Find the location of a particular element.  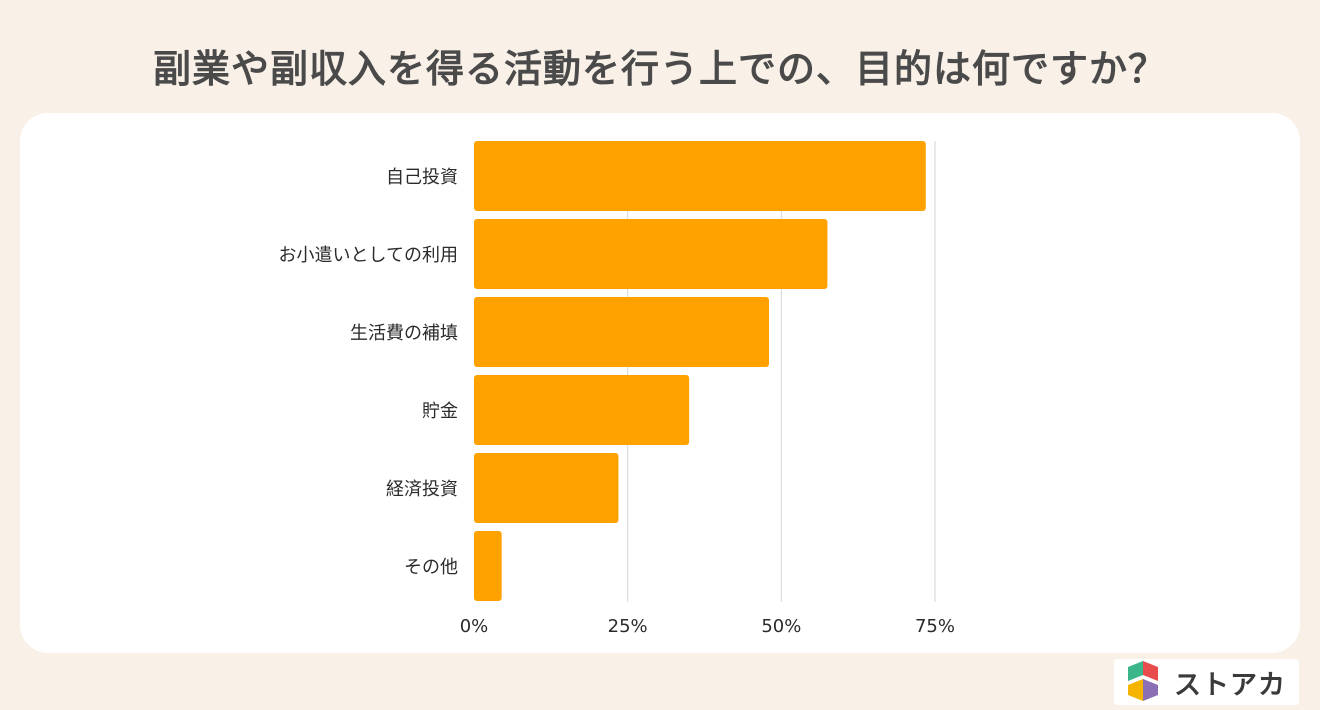

category-label-4: 経済投資 is located at coordinates (422, 489).